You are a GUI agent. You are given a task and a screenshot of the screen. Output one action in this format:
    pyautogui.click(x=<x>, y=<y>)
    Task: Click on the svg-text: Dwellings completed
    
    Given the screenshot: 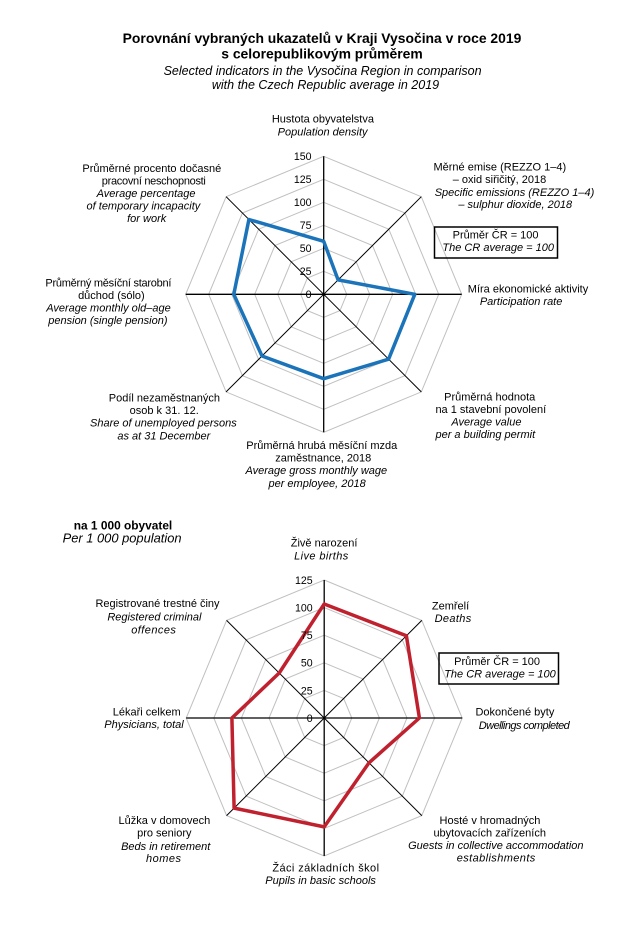 What is the action you would take?
    pyautogui.click(x=525, y=726)
    